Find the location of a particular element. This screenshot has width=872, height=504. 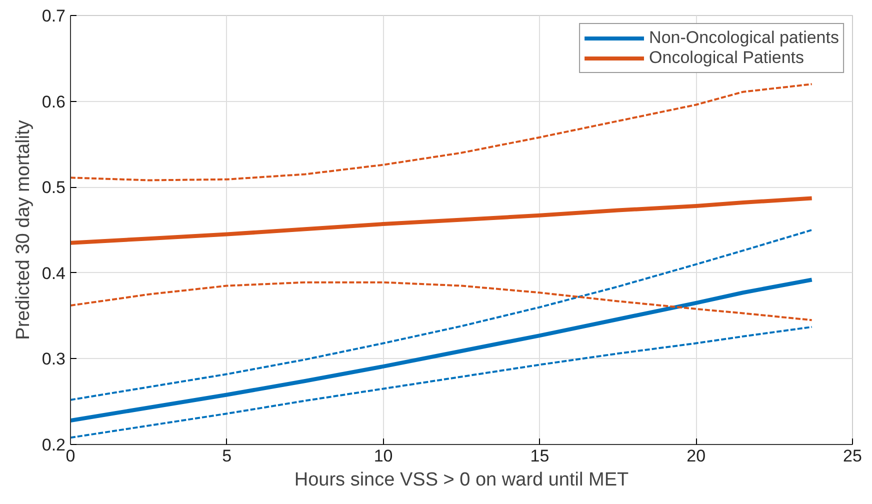

y-tick-label: 0.7 is located at coordinates (54, 16).